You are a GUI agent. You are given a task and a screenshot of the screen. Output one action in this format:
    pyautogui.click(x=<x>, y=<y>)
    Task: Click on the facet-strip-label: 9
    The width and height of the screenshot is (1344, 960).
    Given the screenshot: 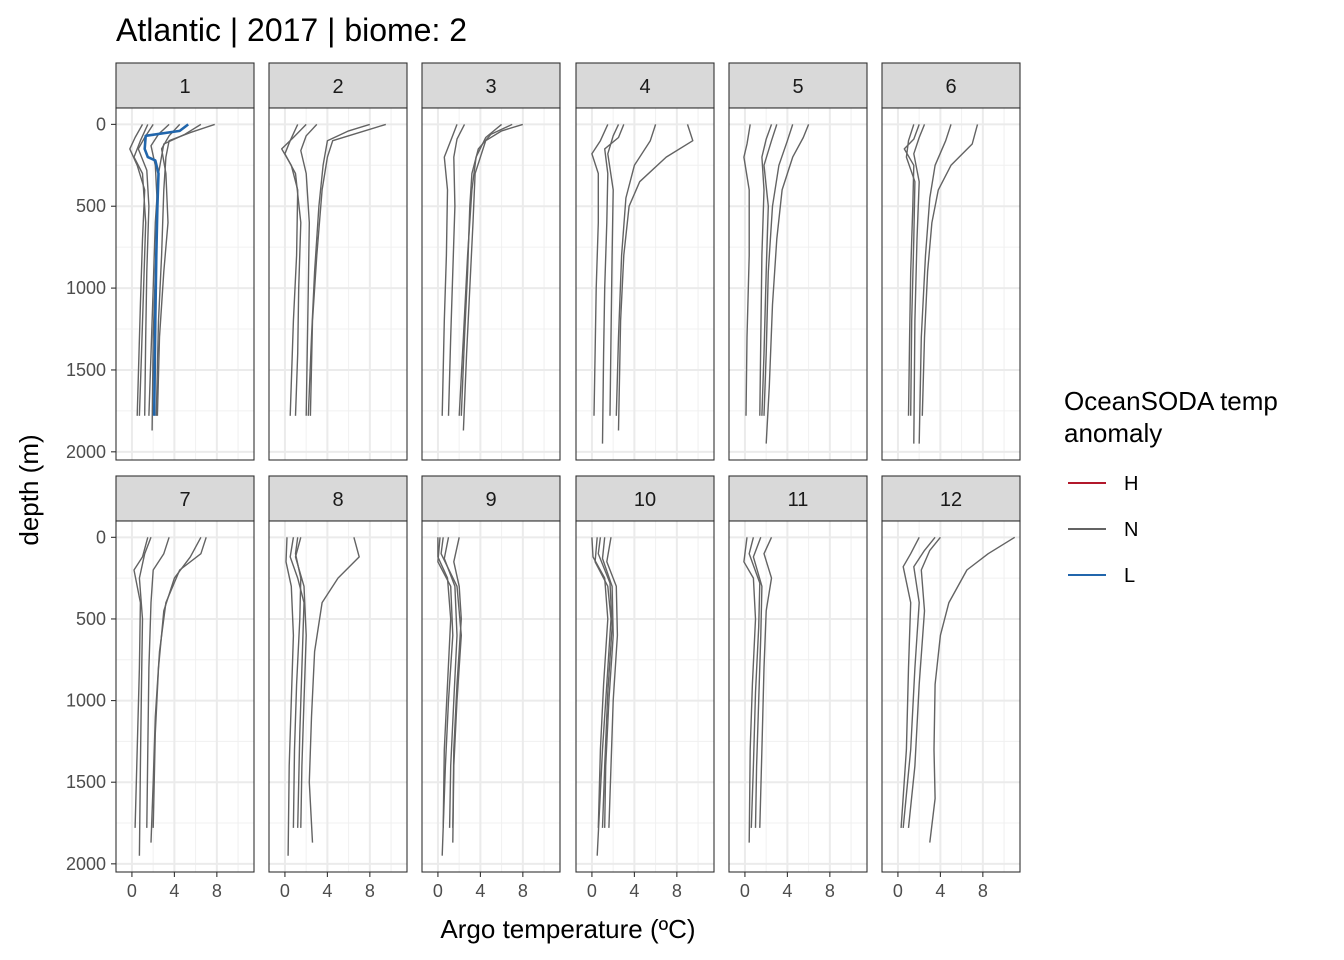 What is the action you would take?
    pyautogui.click(x=490, y=500)
    